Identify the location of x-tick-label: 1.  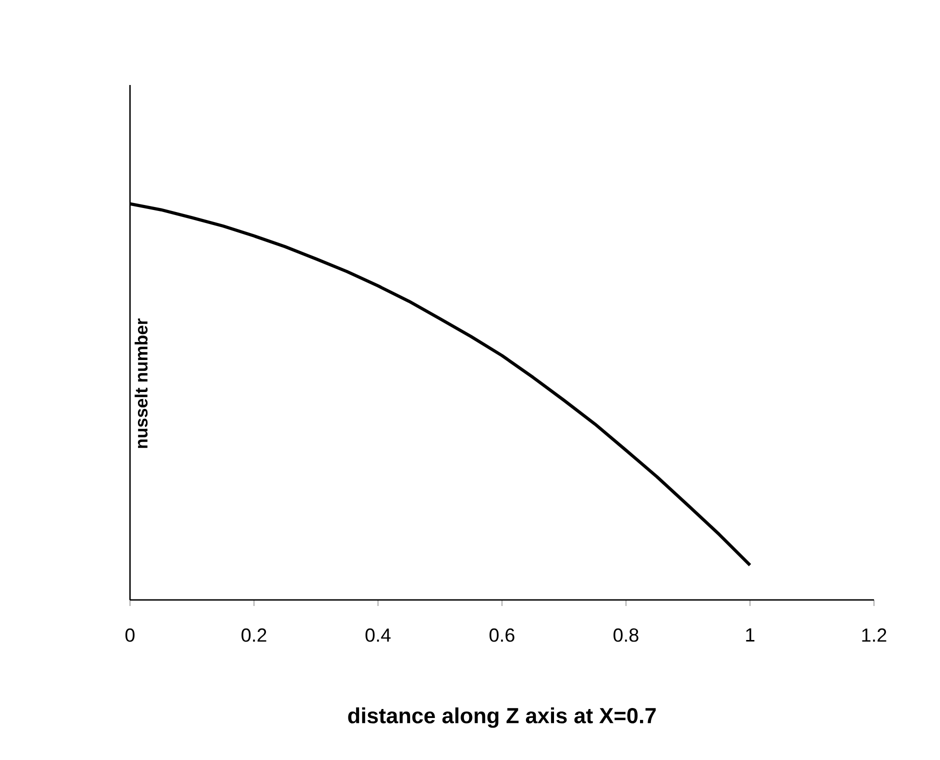
(750, 635).